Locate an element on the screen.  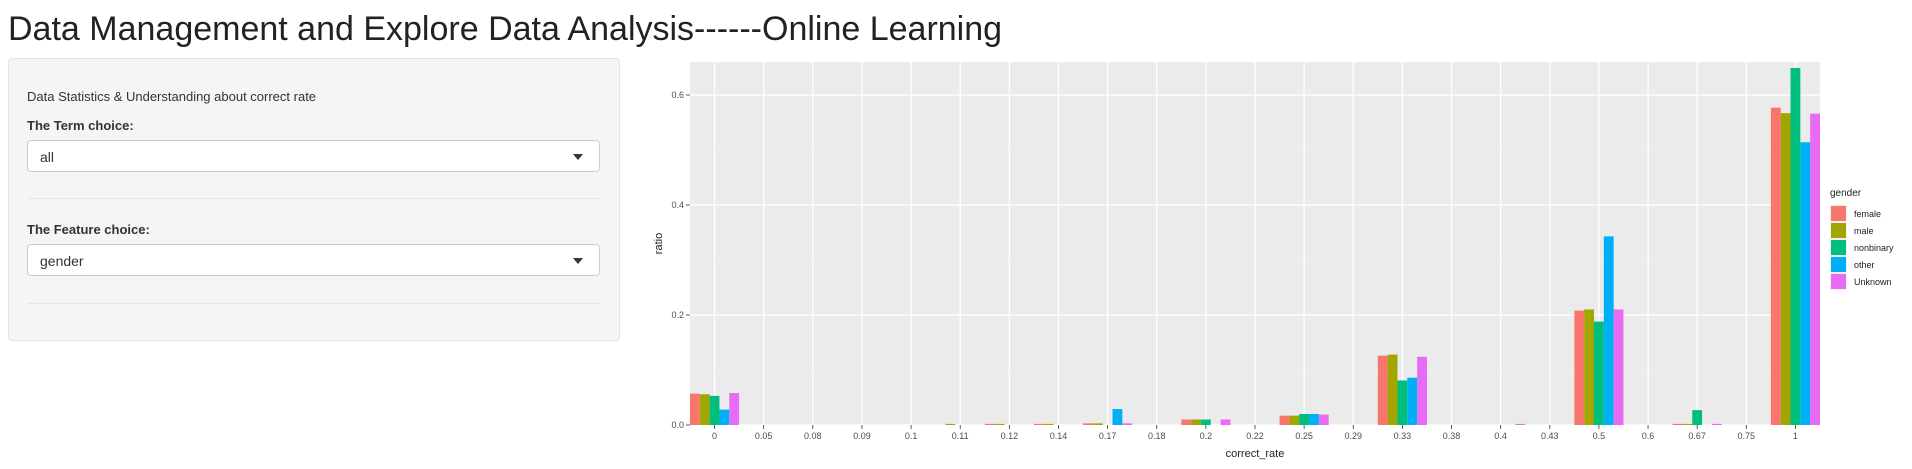
legend-swatch-female is located at coordinates (1838, 213).